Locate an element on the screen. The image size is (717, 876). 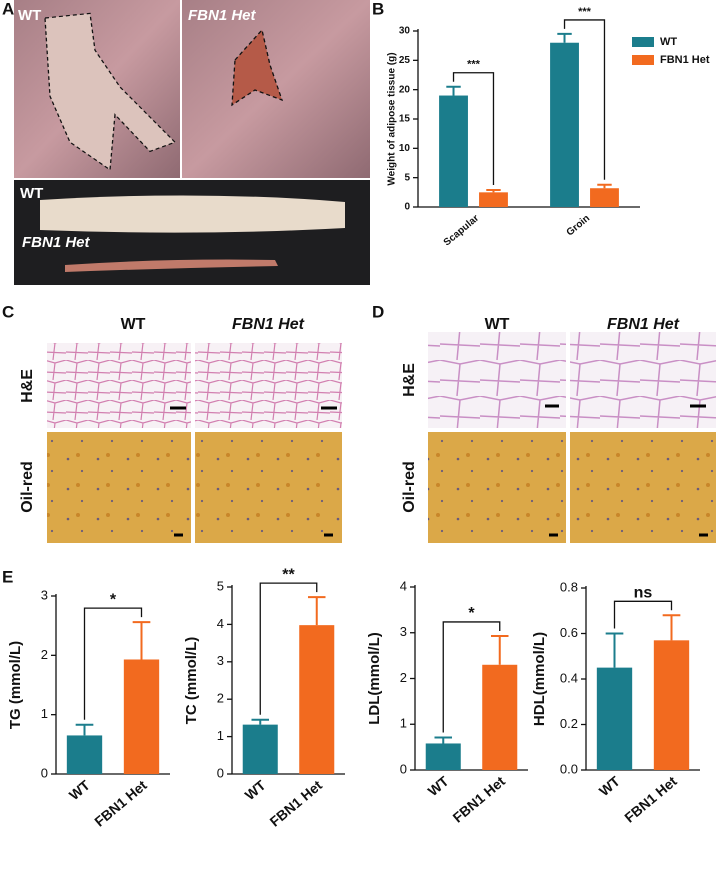
y-axis-label: TC (mmol/L) is located at coordinates (191, 681).